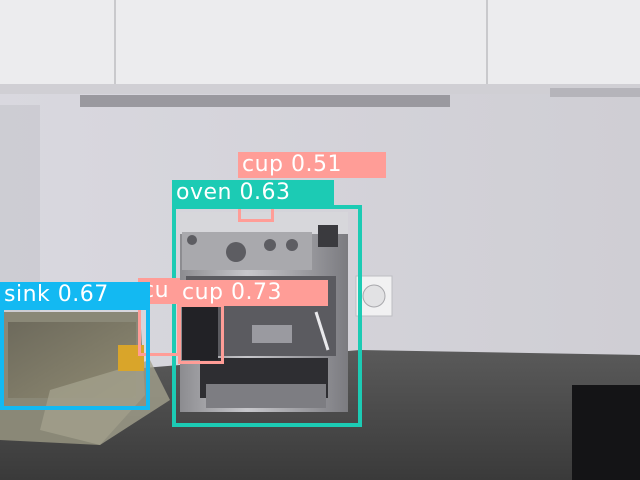 The height and width of the screenshot is (480, 640). What do you see at coordinates (75, 295) in the screenshot?
I see `sink-detection-label: sink 0.67` at bounding box center [75, 295].